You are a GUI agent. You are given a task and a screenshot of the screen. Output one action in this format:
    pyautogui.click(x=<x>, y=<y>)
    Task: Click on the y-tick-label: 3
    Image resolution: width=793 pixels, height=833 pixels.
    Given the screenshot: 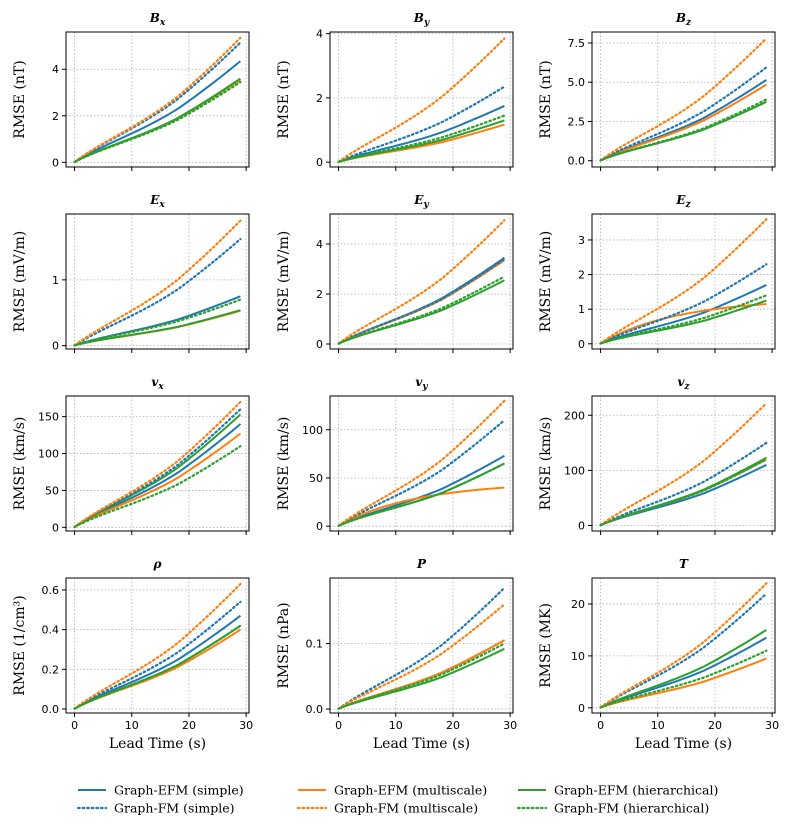 What is the action you would take?
    pyautogui.click(x=581, y=240)
    